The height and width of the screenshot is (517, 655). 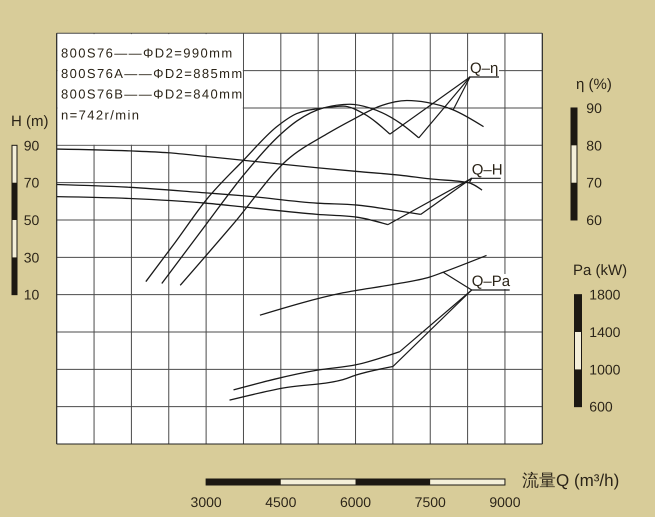 I want to click on y3-axis-title: Pa (kW), so click(x=600, y=270).